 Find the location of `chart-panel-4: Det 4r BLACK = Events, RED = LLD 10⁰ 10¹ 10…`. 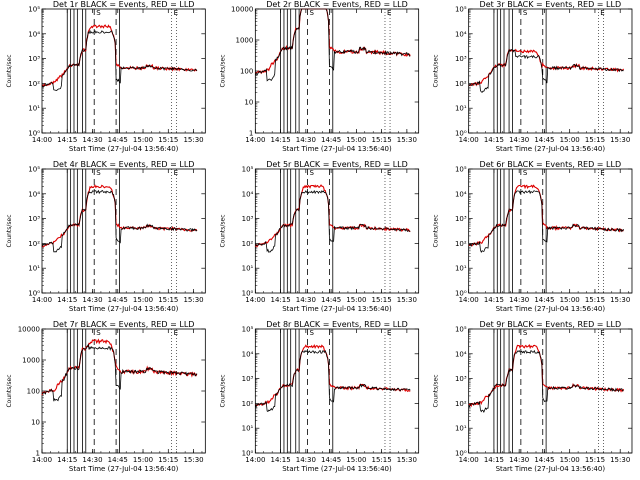

chart-panel-4: Det 4r BLACK = Events, RED = LLD 10⁰ 10¹ 10… is located at coordinates (106, 236).